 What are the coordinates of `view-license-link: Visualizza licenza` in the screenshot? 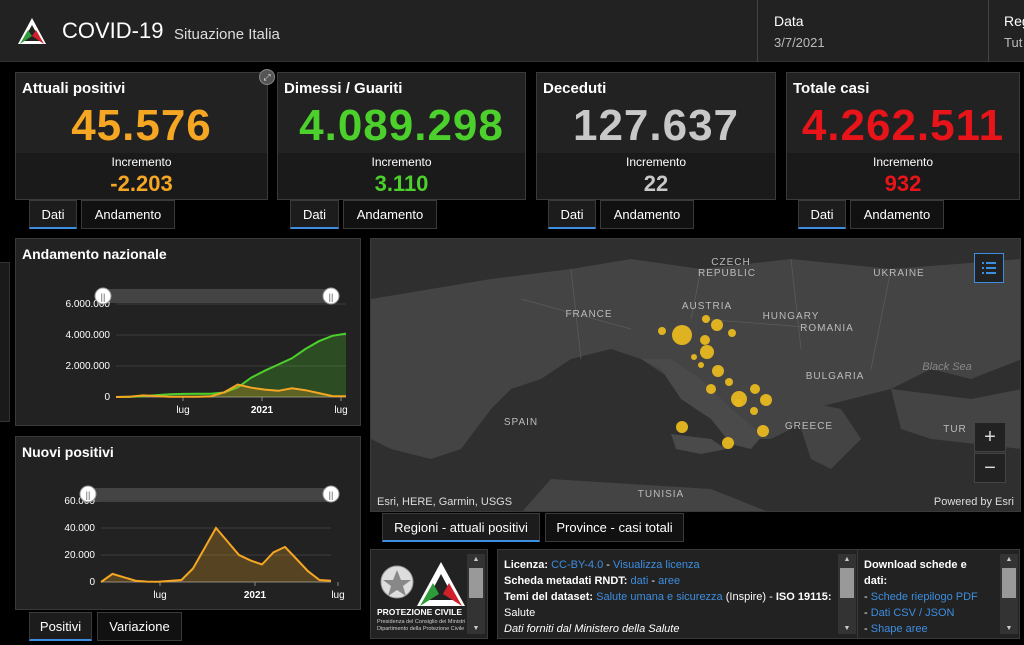 It's located at (656, 565).